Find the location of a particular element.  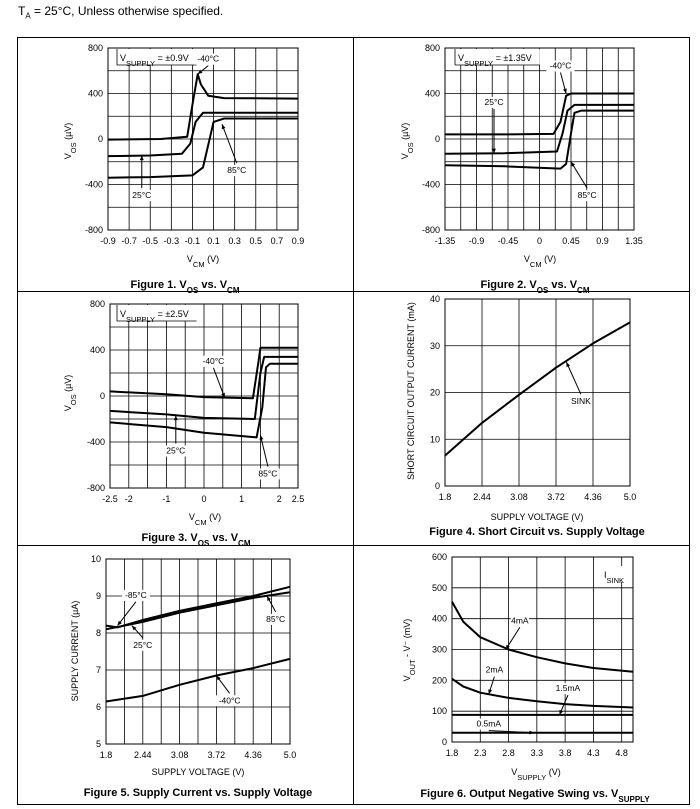

fig6-caption-prefix: Figure 6. Output Negative Swing vs. V is located at coordinates (519, 794).